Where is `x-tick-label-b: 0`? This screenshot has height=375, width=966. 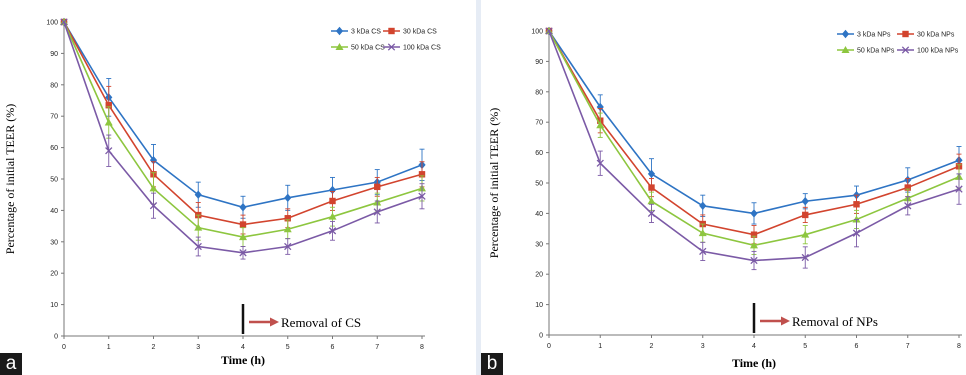
x-tick-label-b: 0 is located at coordinates (549, 346).